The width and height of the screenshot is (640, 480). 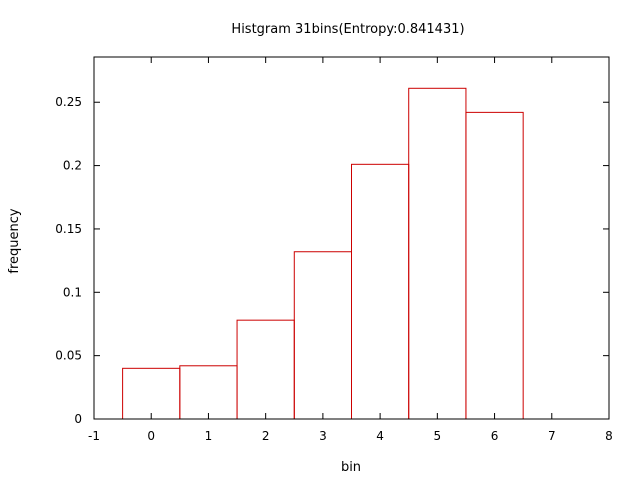 What do you see at coordinates (495, 436) in the screenshot?
I see `x-tick-label: 6` at bounding box center [495, 436].